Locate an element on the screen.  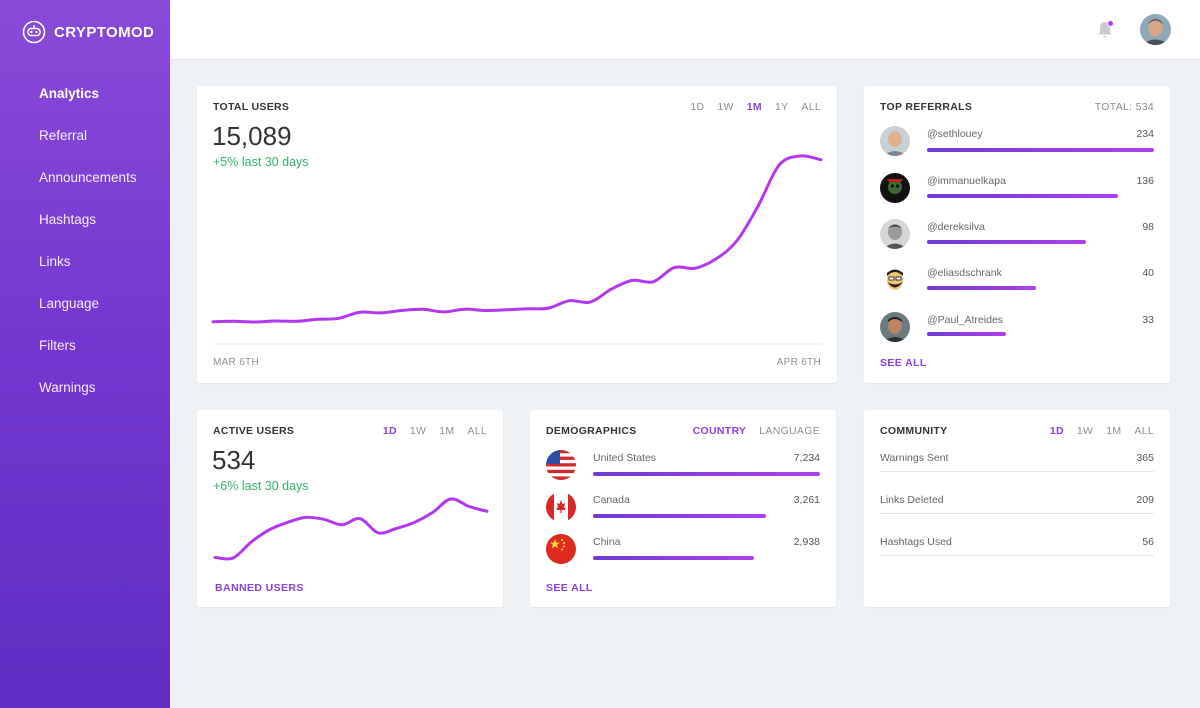
list-item: China 2,938 is located at coordinates (683, 550).